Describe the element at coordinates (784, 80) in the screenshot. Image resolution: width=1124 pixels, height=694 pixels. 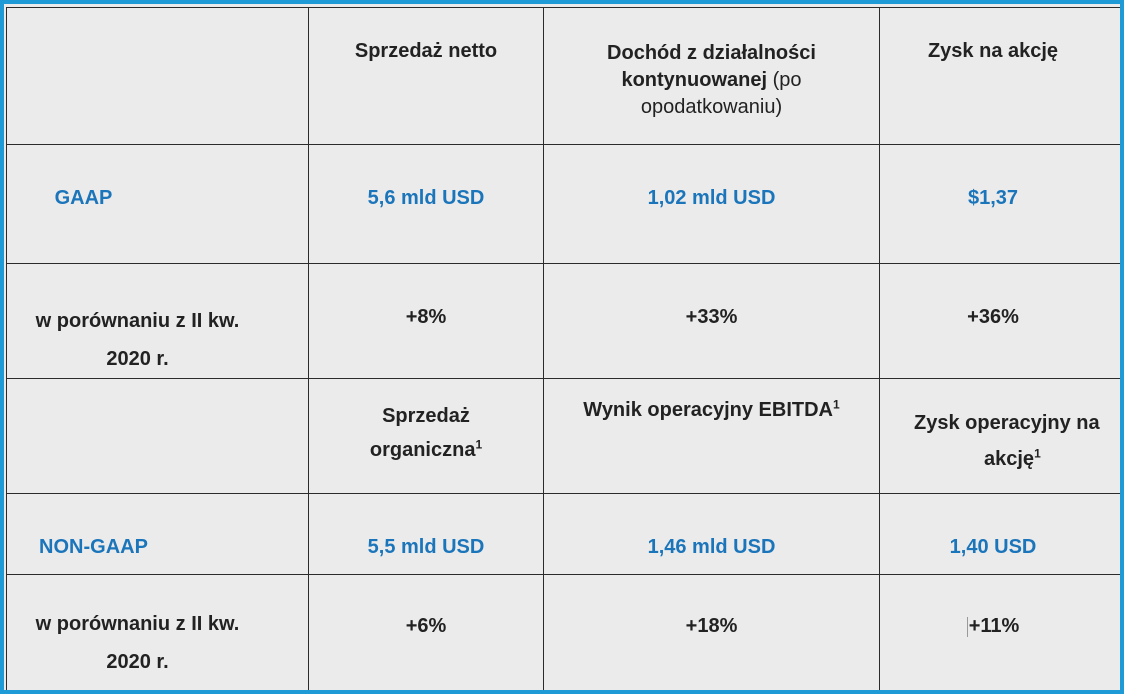
I see `header-income-line2-rest: (po` at that location.